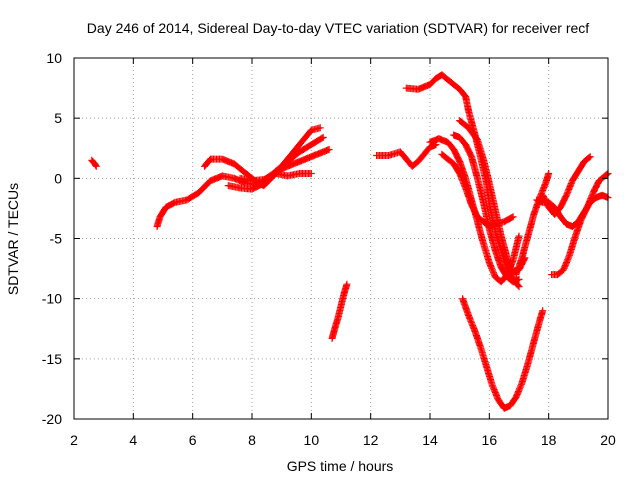 The image size is (640, 480). I want to click on x-tick-label: 12, so click(371, 440).